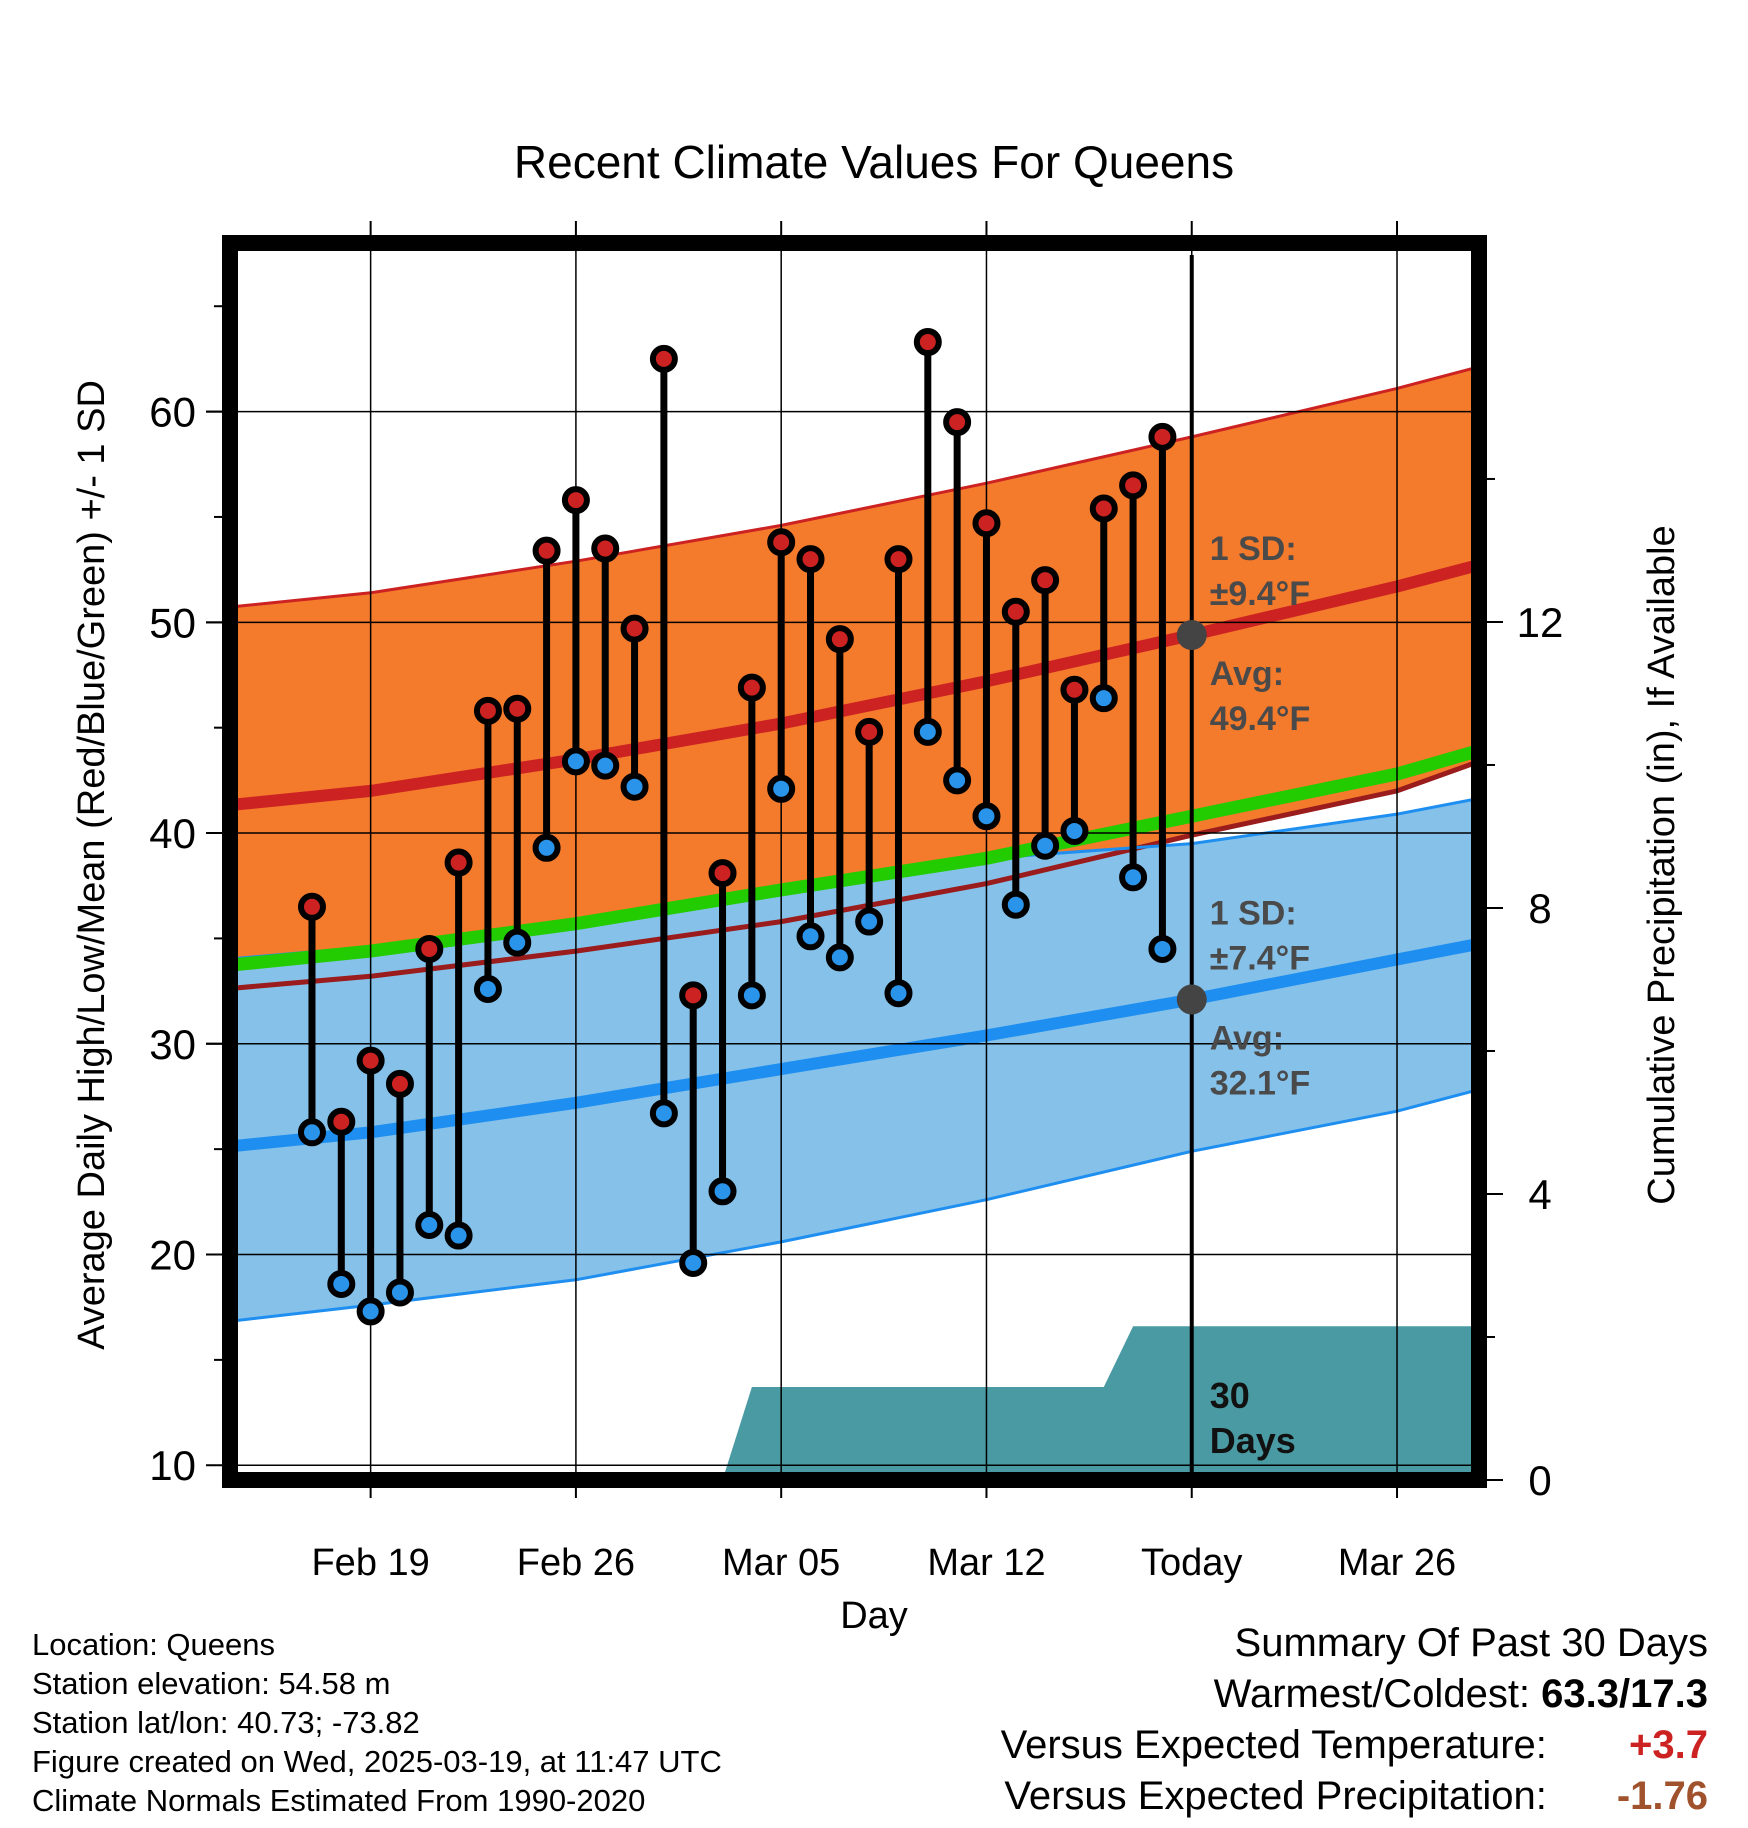 Image resolution: width=1748 pixels, height=1828 pixels. Describe the element at coordinates (854, 1044) in the screenshot. I see `avg-low-line` at that location.